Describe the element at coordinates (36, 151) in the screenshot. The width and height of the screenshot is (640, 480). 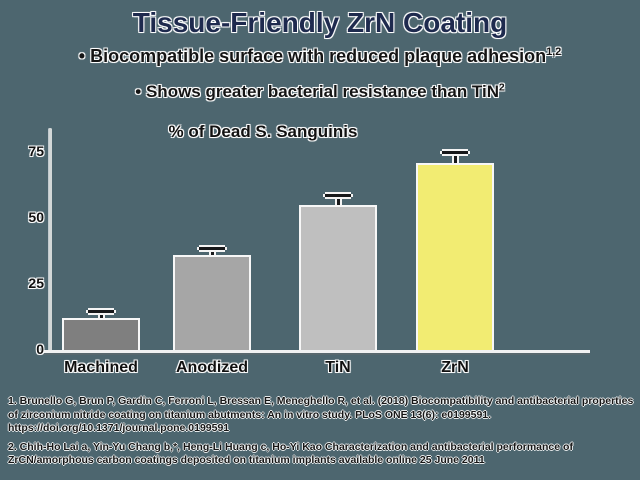
I see `y-tick-label-75: 75` at that location.